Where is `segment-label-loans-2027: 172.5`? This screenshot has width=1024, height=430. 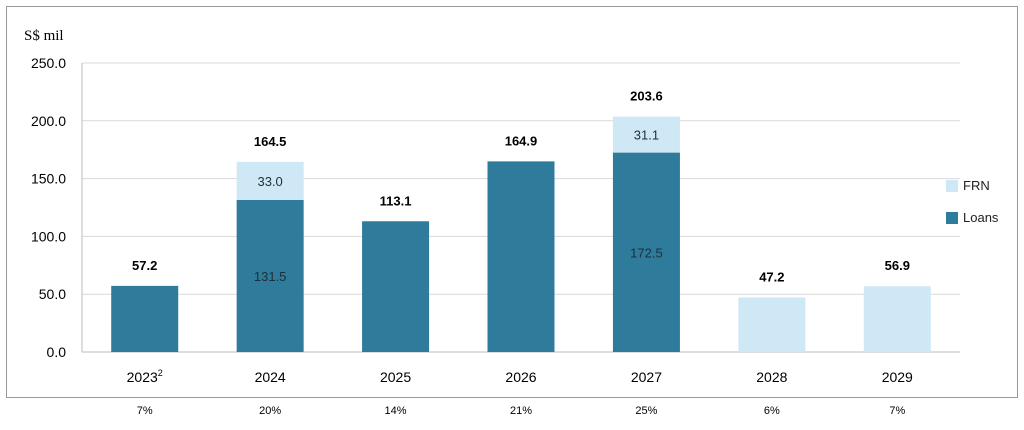 segment-label-loans-2027: 172.5 is located at coordinates (646, 252).